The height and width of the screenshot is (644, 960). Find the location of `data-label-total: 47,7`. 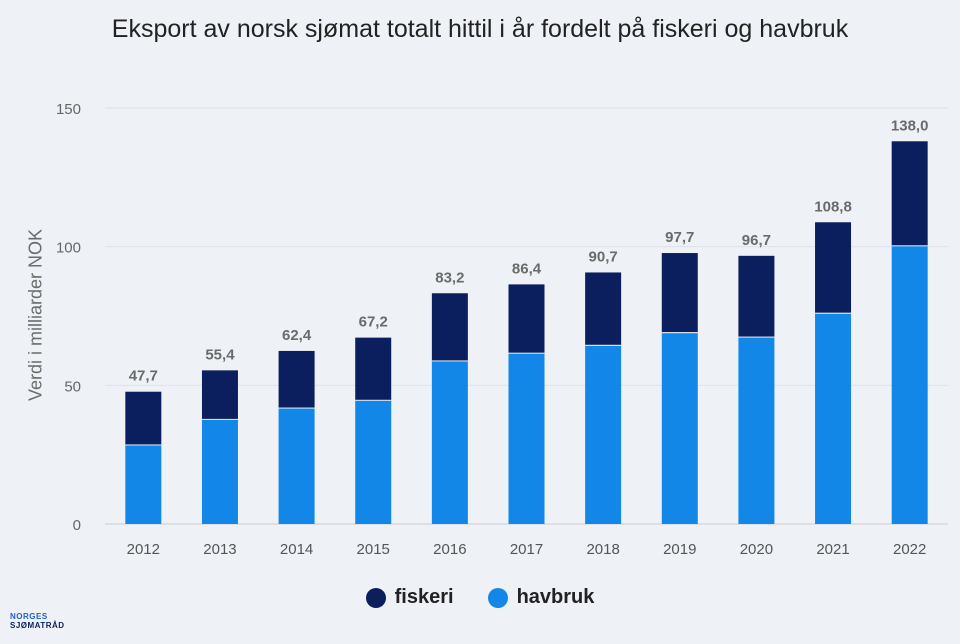

data-label-total: 47,7 is located at coordinates (143, 376).